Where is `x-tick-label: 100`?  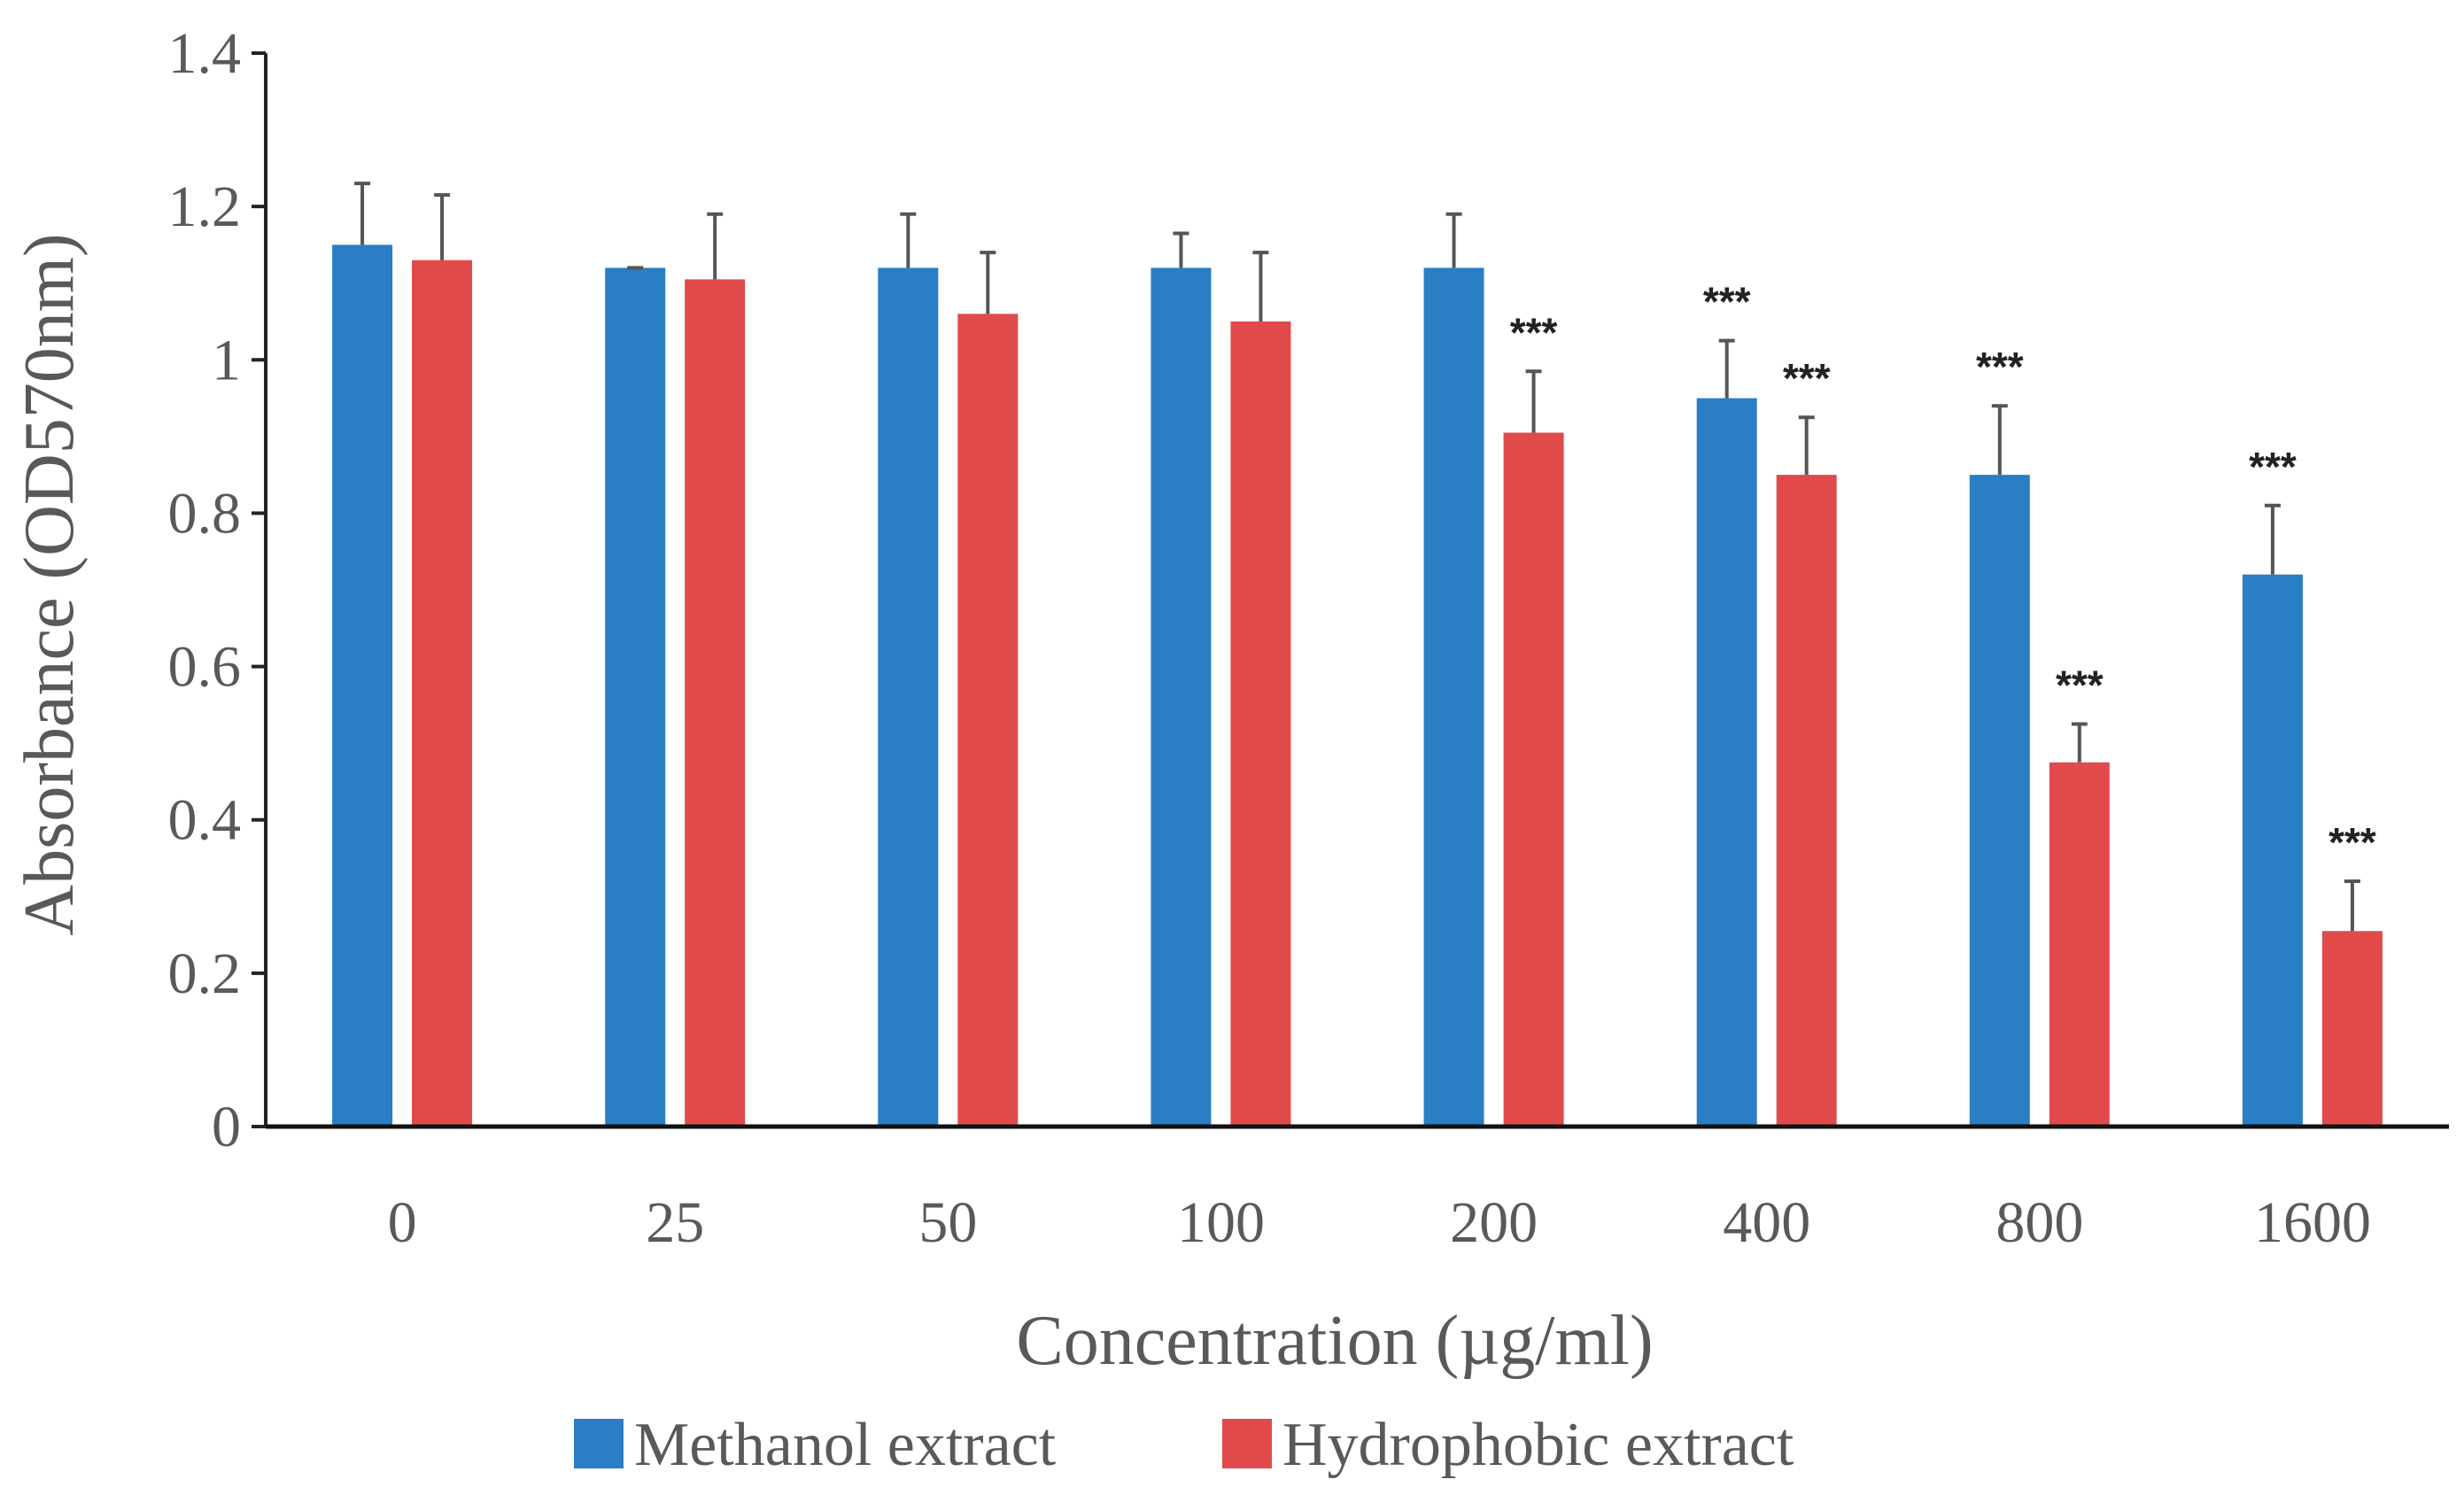 x-tick-label: 100 is located at coordinates (1221, 1223).